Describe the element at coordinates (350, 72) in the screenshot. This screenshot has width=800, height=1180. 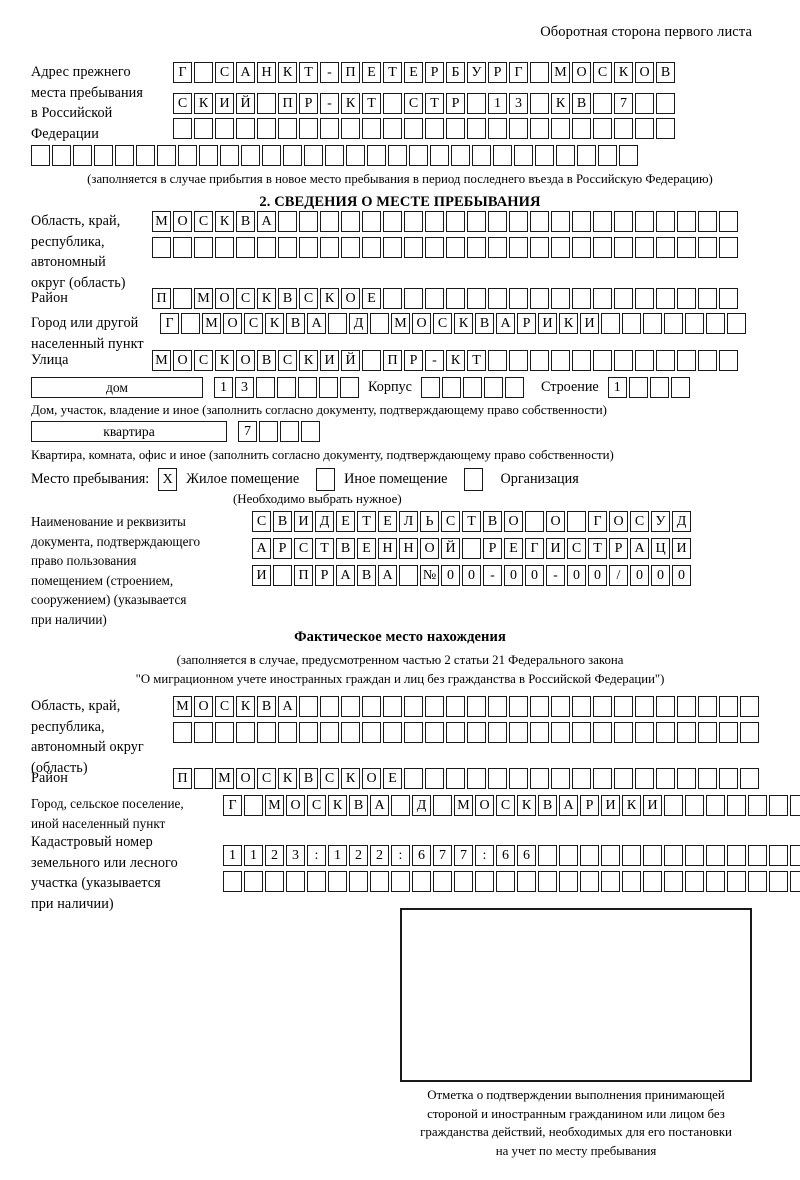
I see `char-cell: П` at that location.